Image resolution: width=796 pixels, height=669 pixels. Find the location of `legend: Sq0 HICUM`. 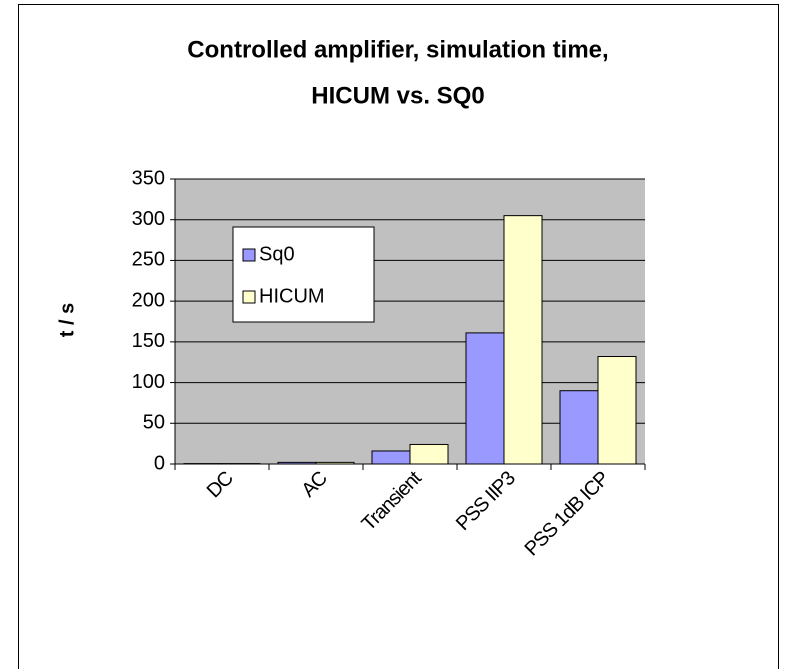

legend: Sq0 HICUM is located at coordinates (303, 274).